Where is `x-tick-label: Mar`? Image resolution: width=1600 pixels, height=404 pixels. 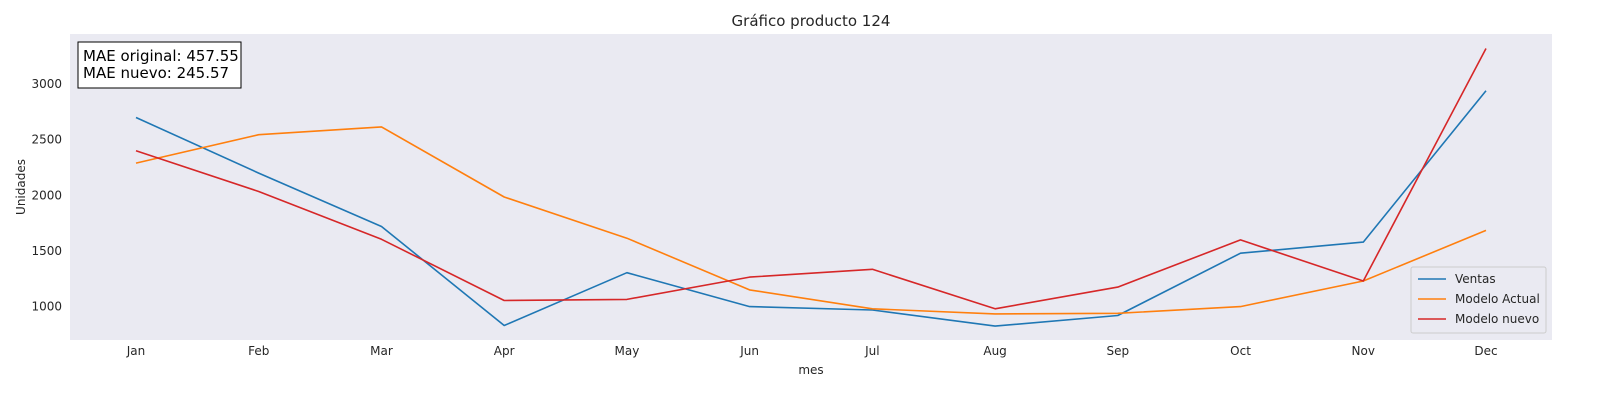
x-tick-label: Mar is located at coordinates (381, 351).